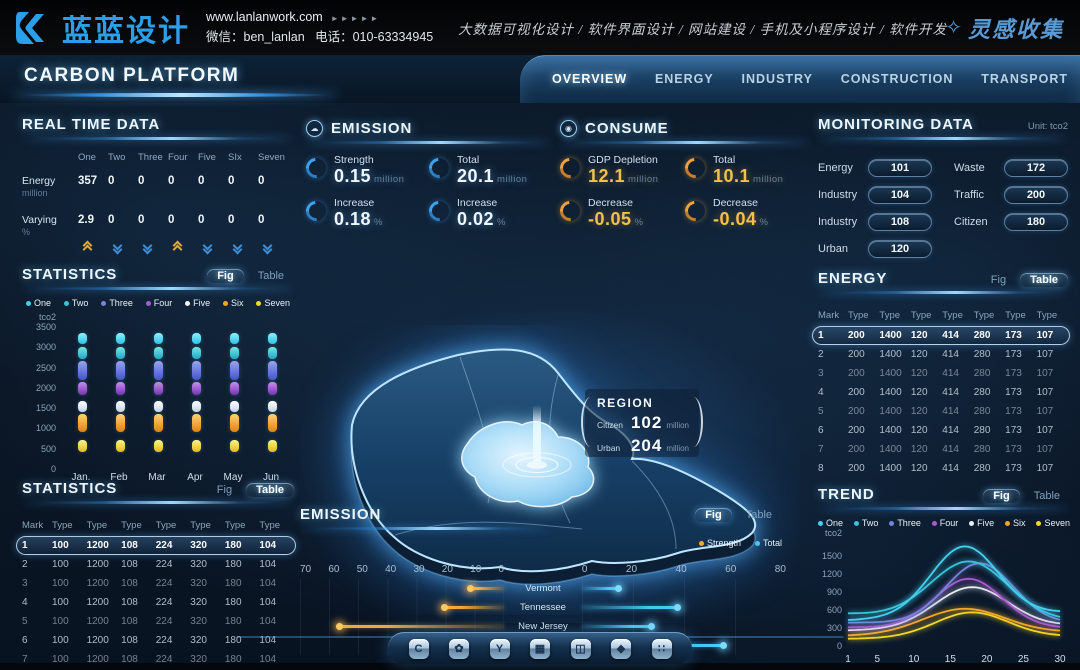 The height and width of the screenshot is (670, 1080). I want to click on axis-tick-label: 600, so click(834, 610).